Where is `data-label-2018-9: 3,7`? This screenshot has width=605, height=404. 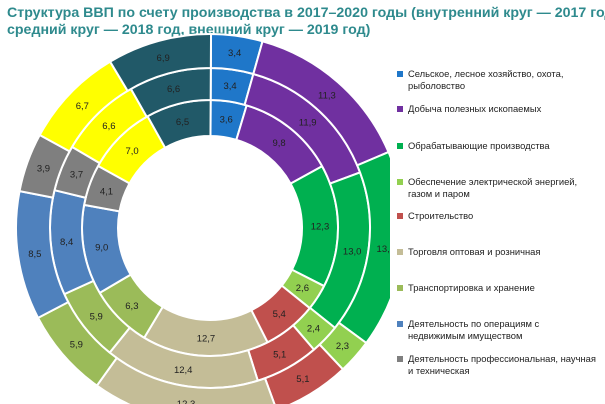
data-label-2018-9: 3,7 is located at coordinates (76, 174).